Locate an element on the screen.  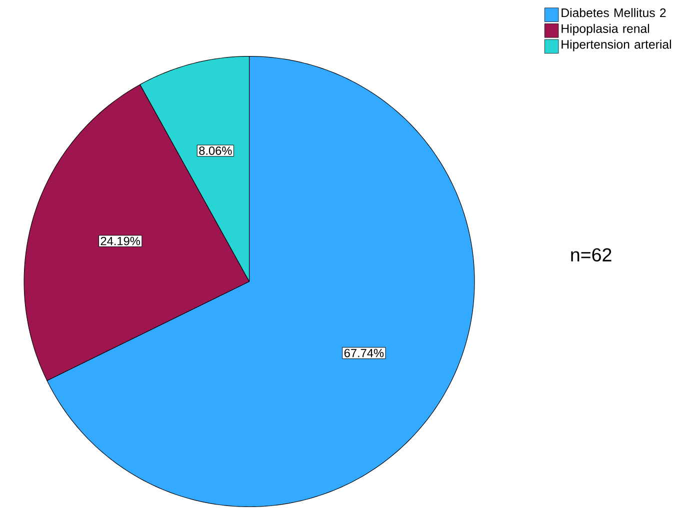
data-label: 8.06% is located at coordinates (215, 151).